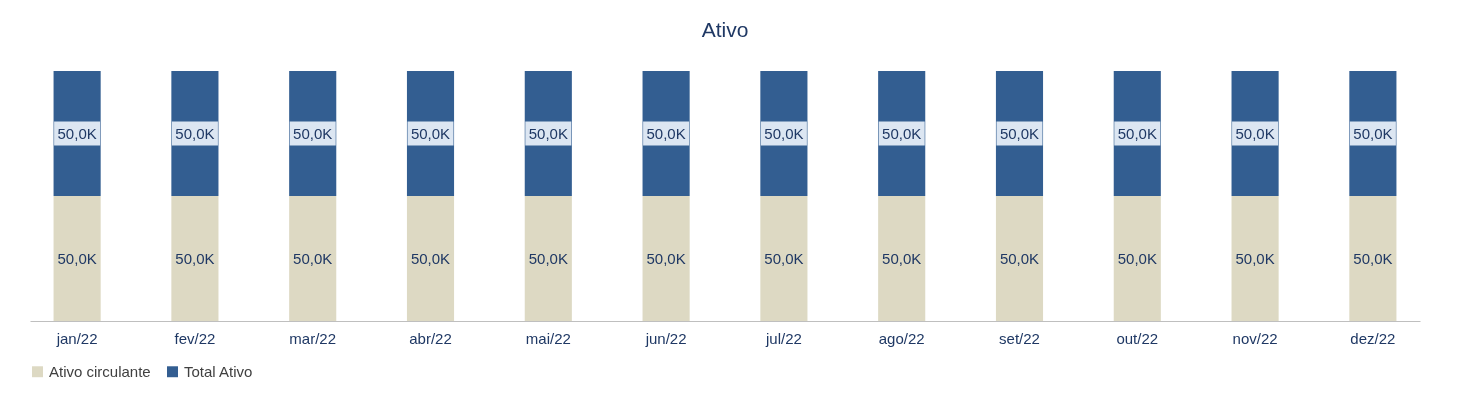 This screenshot has height=409, width=1469. What do you see at coordinates (1137, 338) in the screenshot?
I see `x-tick-label: out/22` at bounding box center [1137, 338].